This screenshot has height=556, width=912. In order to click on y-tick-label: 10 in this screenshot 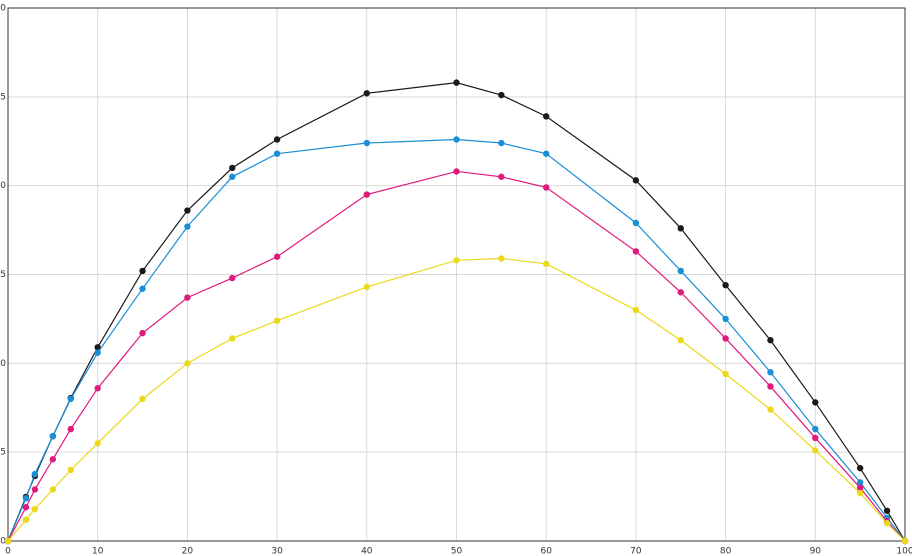, I will do `click(3, 364)`.